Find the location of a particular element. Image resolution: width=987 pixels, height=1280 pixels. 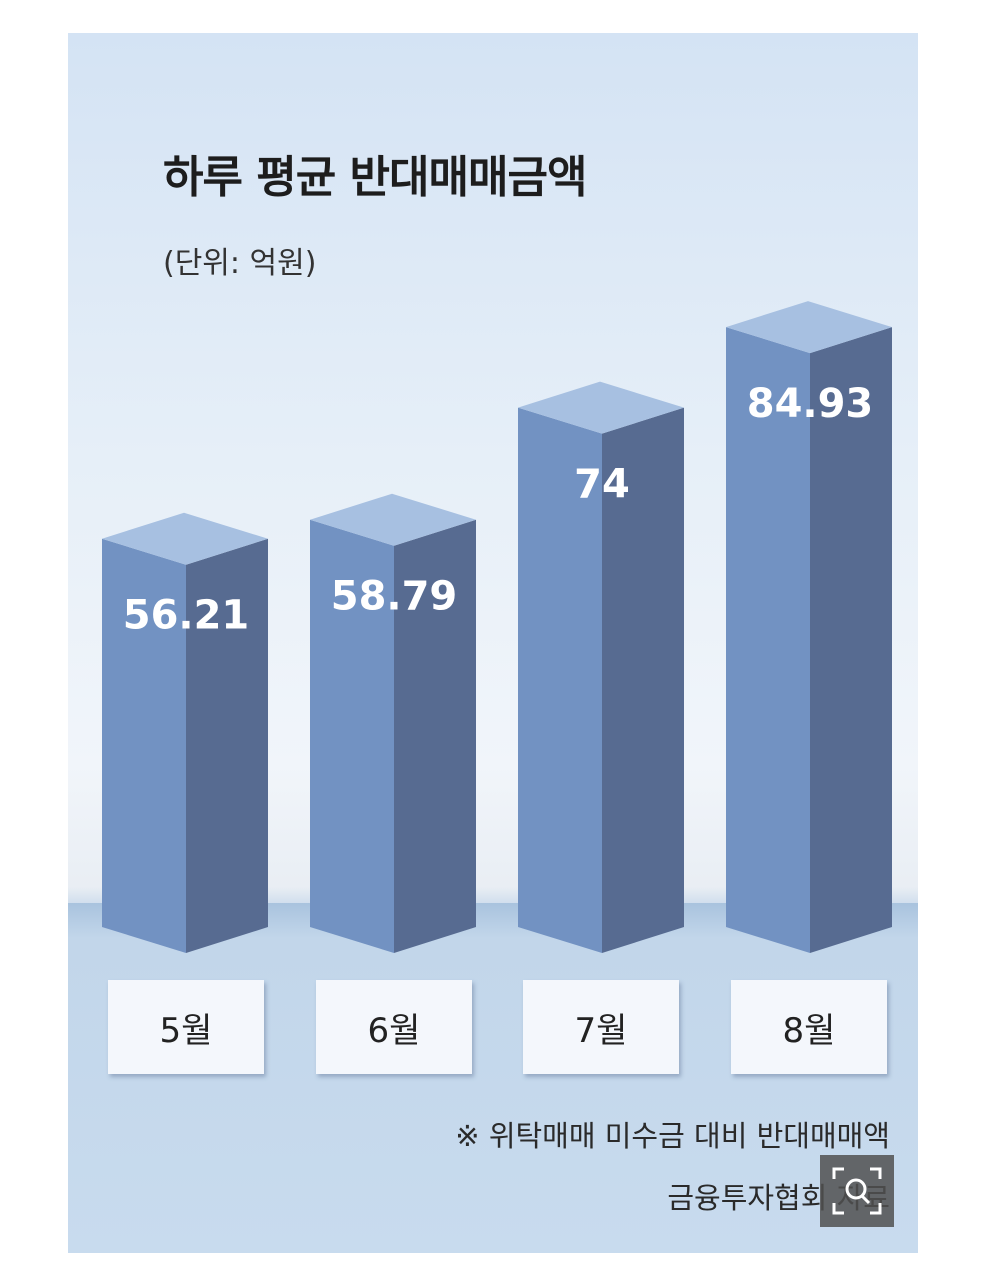

bar-value-label: 56.21 is located at coordinates (186, 616).